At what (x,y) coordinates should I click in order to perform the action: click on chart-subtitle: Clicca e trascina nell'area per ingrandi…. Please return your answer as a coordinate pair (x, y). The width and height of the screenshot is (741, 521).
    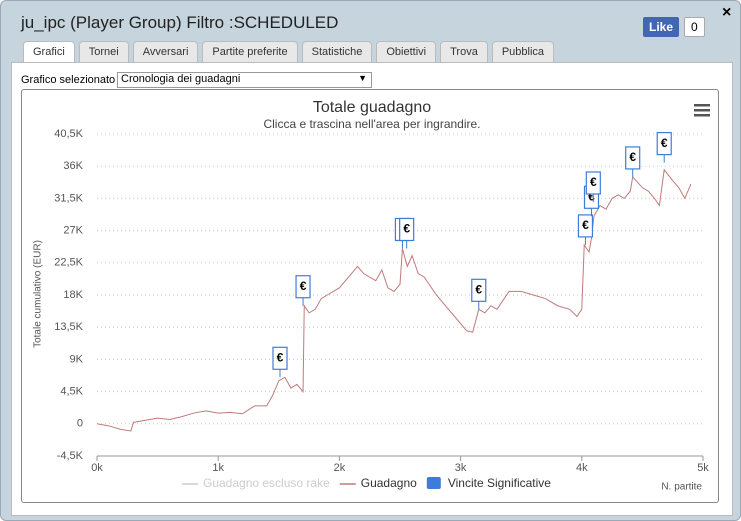
    Looking at the image, I should click on (371, 124).